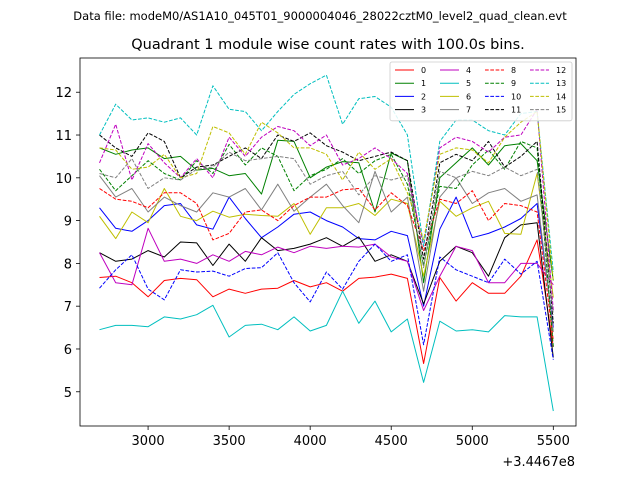 The width and height of the screenshot is (640, 480). I want to click on x-tick-label: 5500, so click(553, 441).